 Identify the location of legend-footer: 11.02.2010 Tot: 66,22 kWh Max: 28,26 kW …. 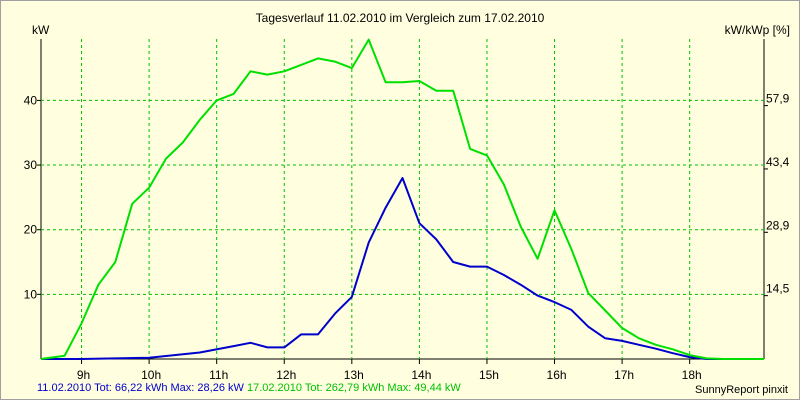
(249, 388).